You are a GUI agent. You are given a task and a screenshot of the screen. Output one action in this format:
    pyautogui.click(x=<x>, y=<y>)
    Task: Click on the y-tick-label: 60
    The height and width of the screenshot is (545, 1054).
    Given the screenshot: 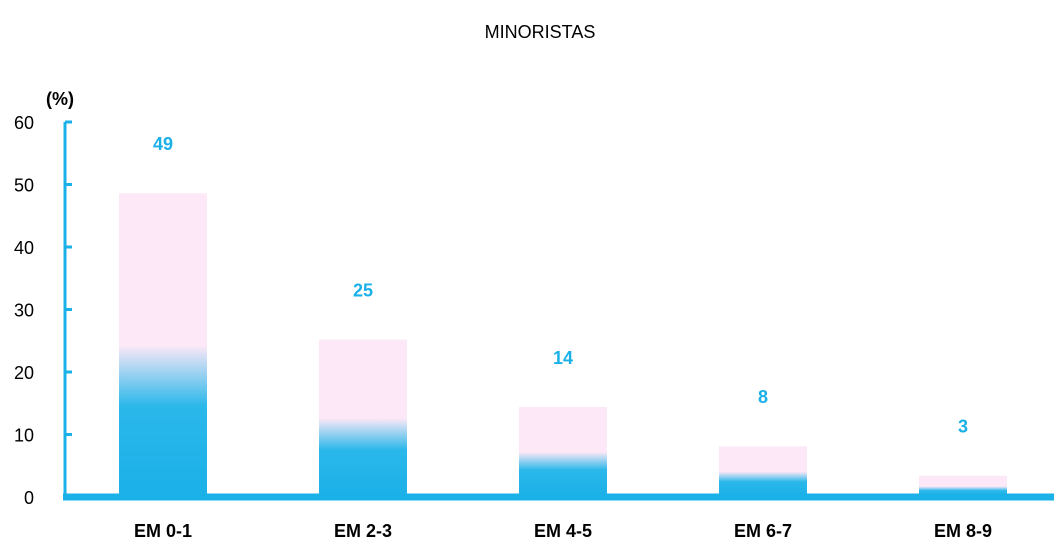 What is the action you would take?
    pyautogui.click(x=24, y=123)
    